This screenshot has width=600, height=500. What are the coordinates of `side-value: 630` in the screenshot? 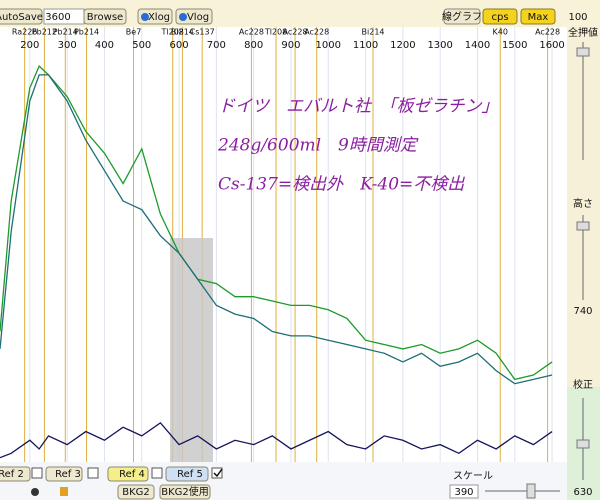 It's located at (582, 492).